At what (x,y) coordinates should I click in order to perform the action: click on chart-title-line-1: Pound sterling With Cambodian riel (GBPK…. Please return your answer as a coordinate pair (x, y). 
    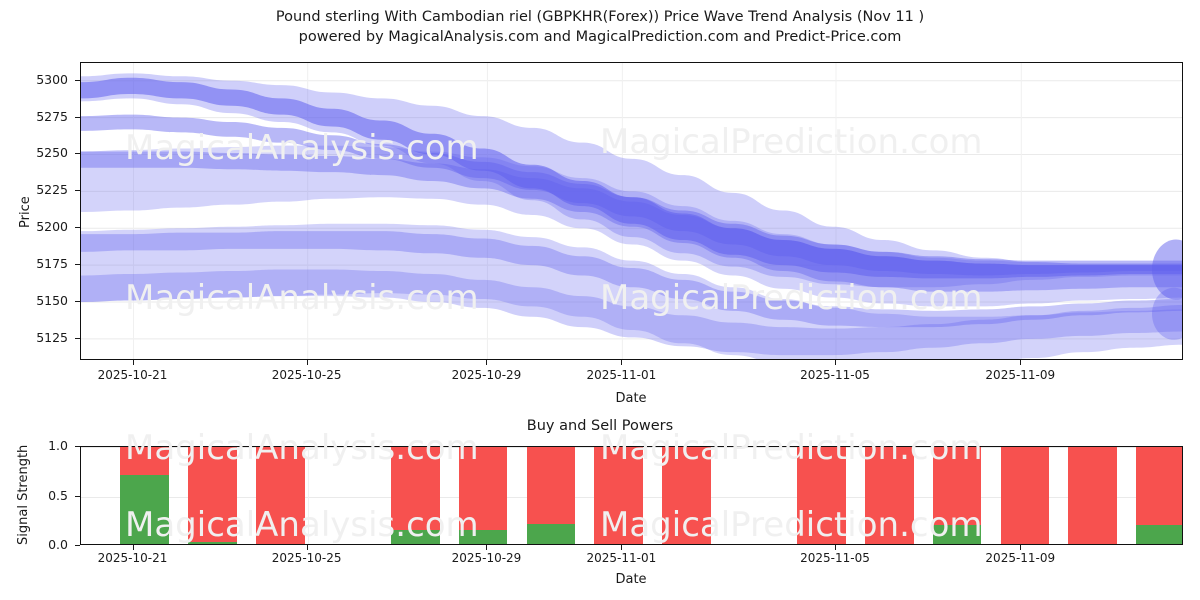
    Looking at the image, I should click on (600, 17).